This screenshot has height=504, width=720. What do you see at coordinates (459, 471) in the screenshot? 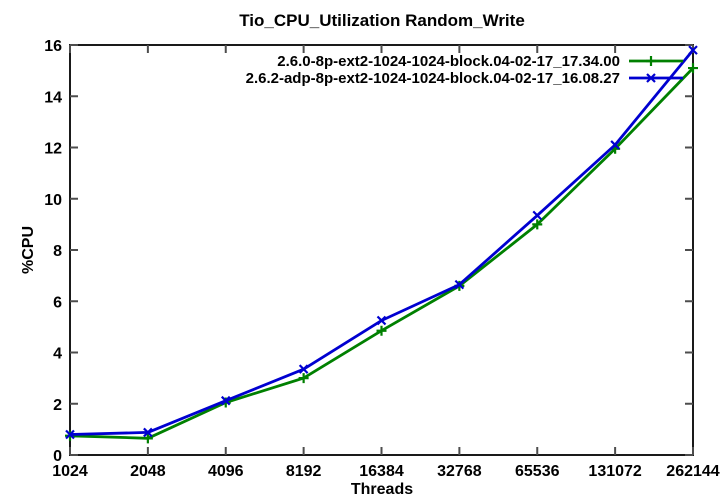
I see `x-tick-label: 32768` at bounding box center [459, 471].